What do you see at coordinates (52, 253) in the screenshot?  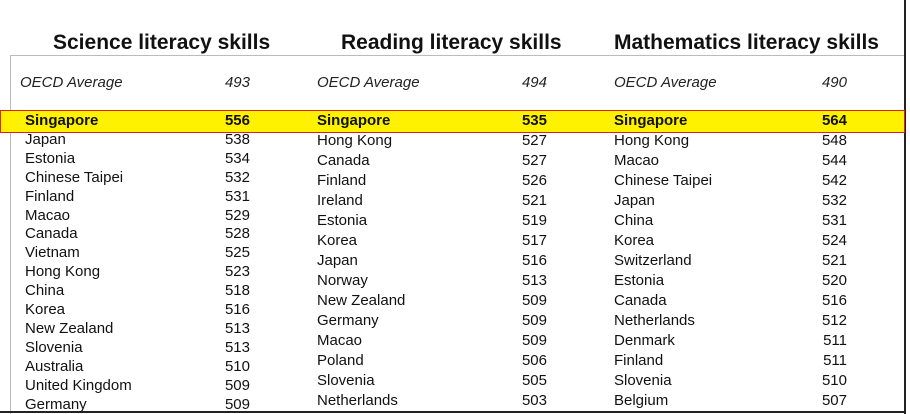 I see `country-name: Vietnam` at bounding box center [52, 253].